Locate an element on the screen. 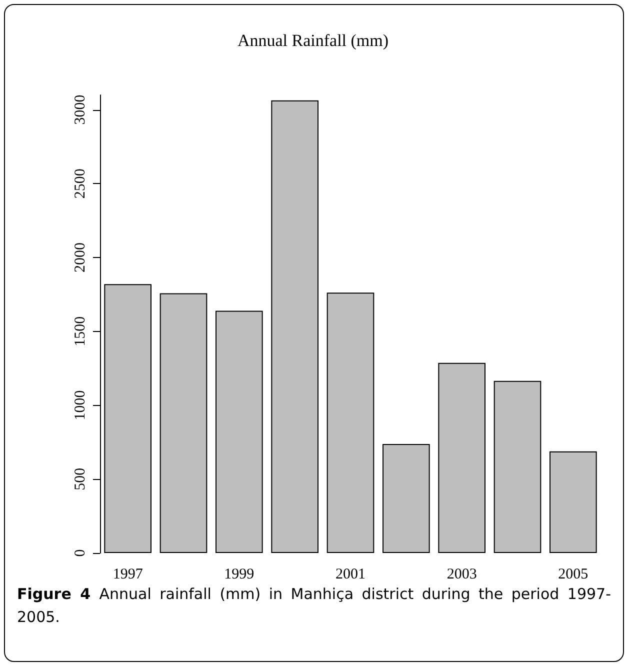 This screenshot has height=668, width=630. y-tick-label: 2500 is located at coordinates (80, 183).